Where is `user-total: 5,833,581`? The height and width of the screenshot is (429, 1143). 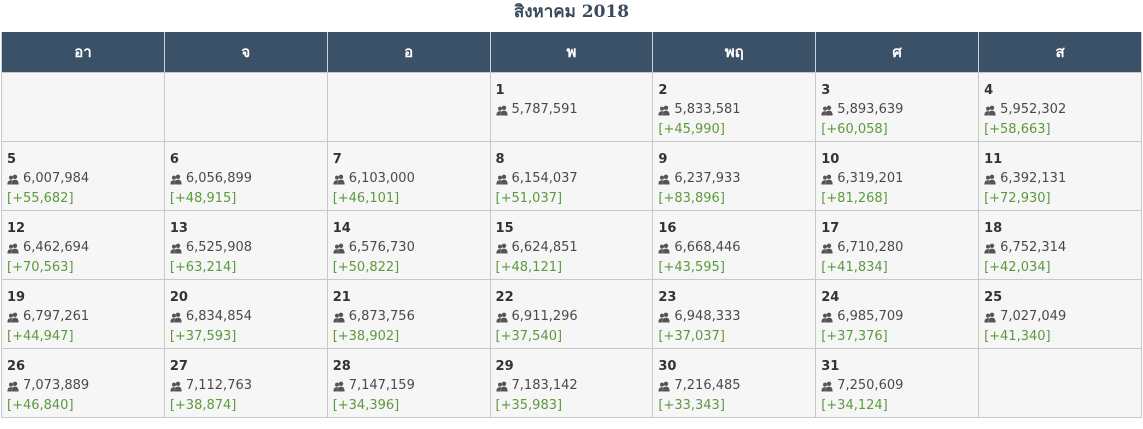
user-total: 5,833,581 is located at coordinates (734, 110).